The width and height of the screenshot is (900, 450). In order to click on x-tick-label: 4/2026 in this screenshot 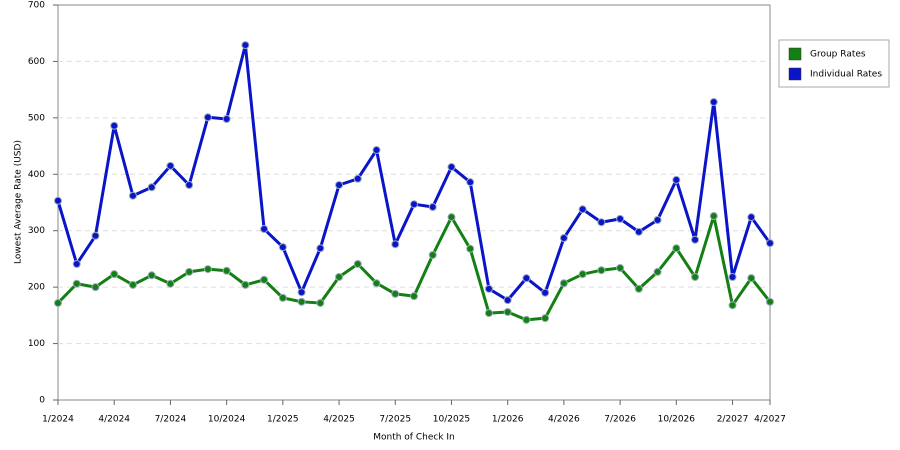, I will do `click(564, 420)`.